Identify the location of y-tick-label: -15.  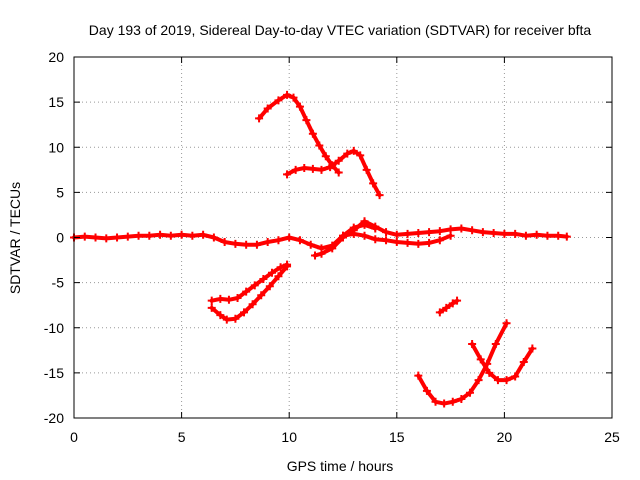
(54, 373).